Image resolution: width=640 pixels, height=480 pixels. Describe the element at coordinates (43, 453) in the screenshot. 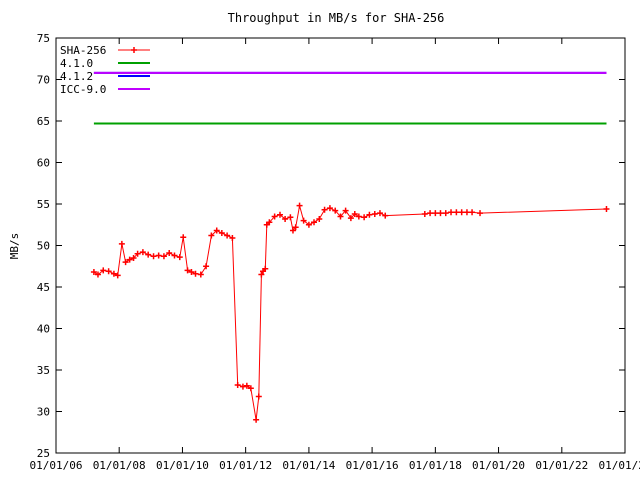

I see `y-tick-label: 25` at that location.